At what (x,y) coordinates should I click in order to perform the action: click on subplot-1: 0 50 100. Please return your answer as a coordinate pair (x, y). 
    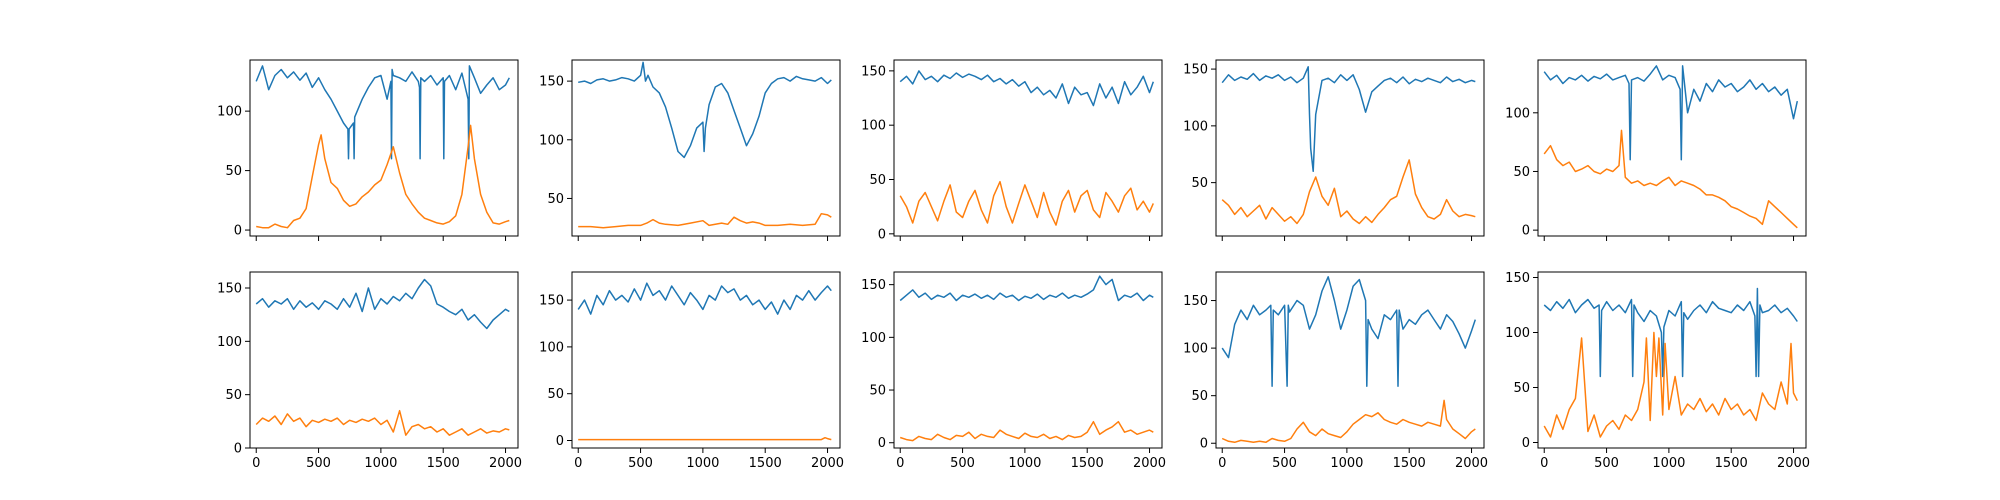
    Looking at the image, I should click on (368, 150).